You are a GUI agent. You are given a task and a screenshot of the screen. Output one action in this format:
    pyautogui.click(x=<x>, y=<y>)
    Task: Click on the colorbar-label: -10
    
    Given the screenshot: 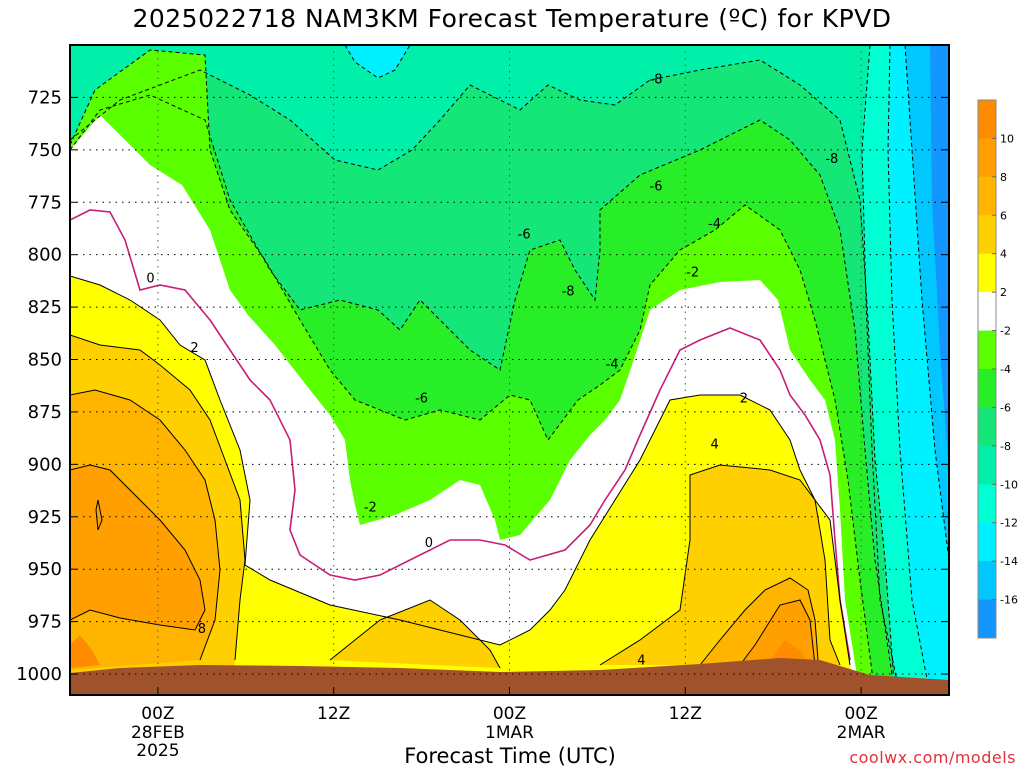 What is the action you would take?
    pyautogui.click(x=1009, y=484)
    